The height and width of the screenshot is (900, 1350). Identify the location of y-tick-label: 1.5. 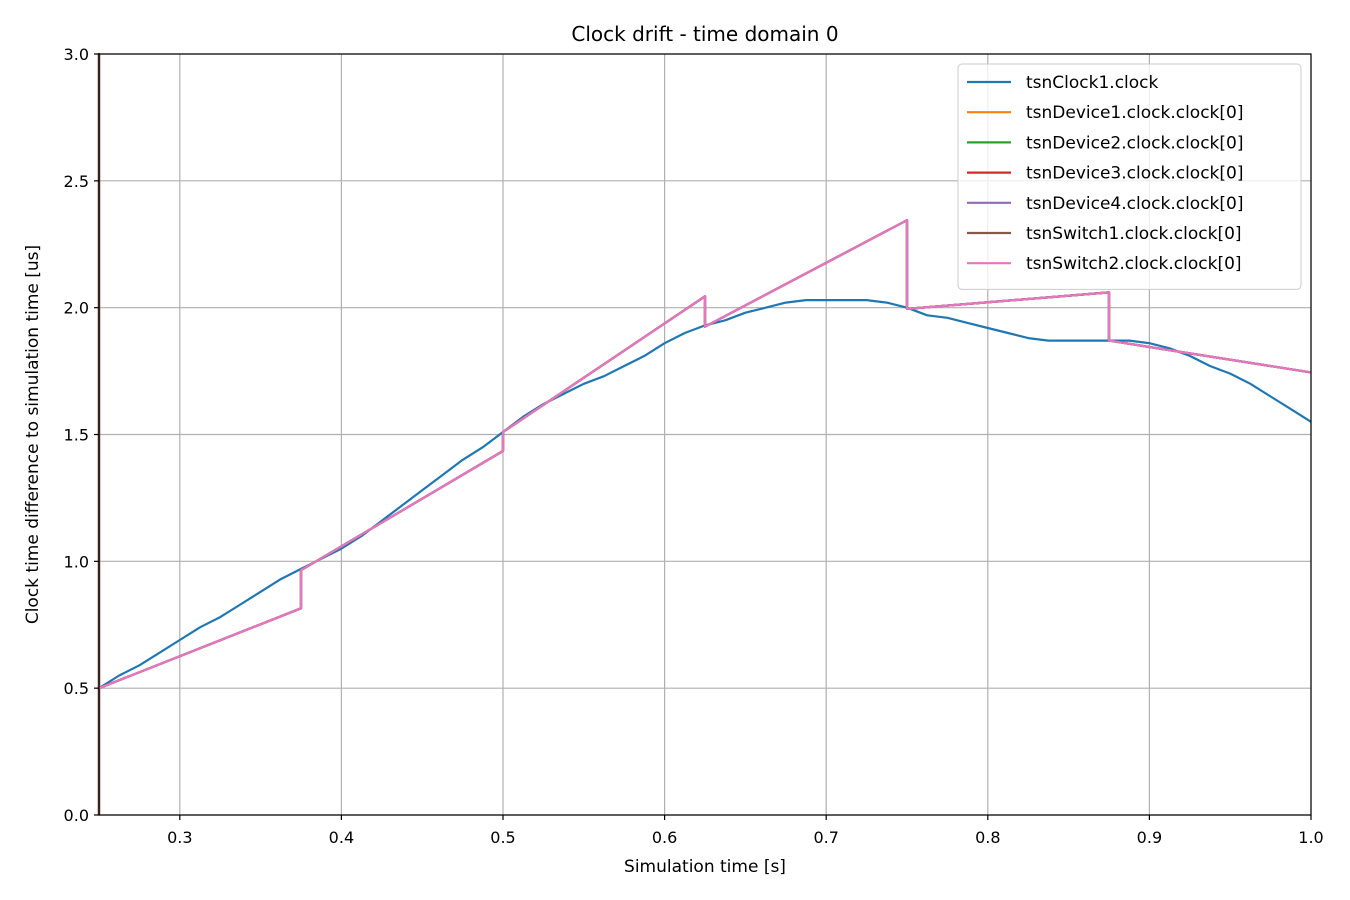
(76, 435).